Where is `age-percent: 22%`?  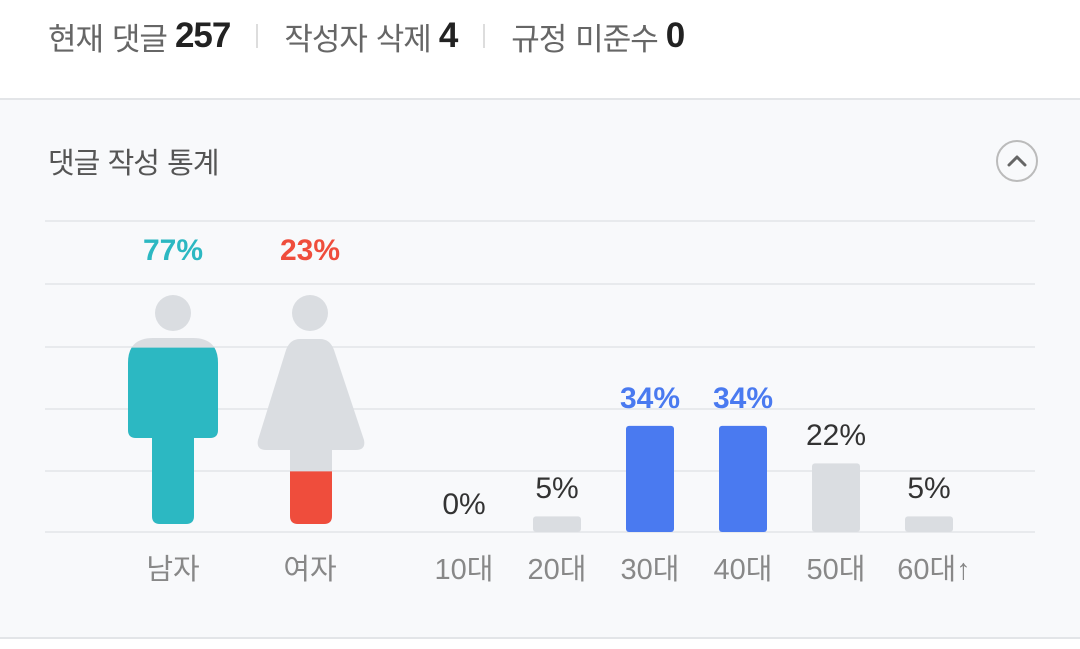 age-percent: 22% is located at coordinates (836, 436).